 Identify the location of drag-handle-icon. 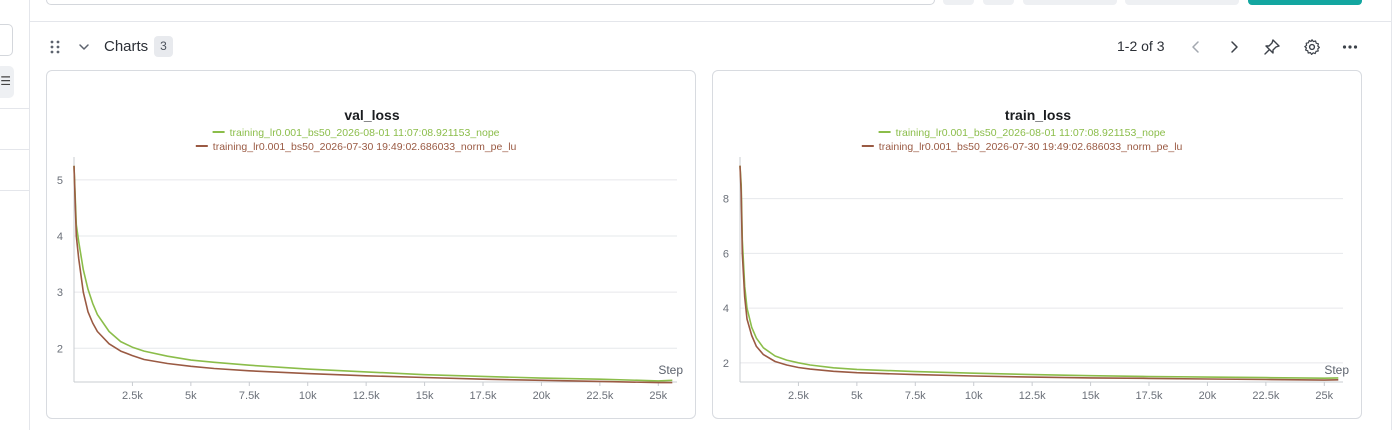
(55, 47).